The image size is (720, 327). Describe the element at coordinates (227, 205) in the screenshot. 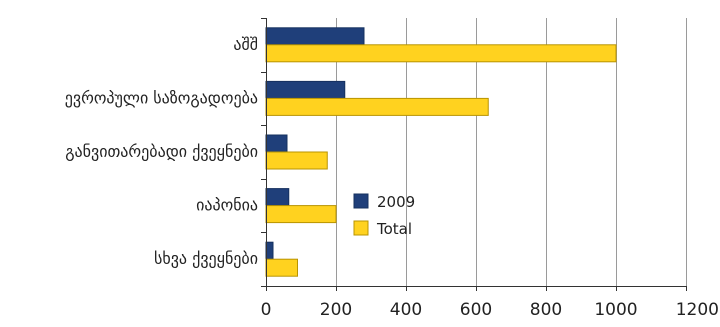

I see `category-label-3: იაპონია` at that location.